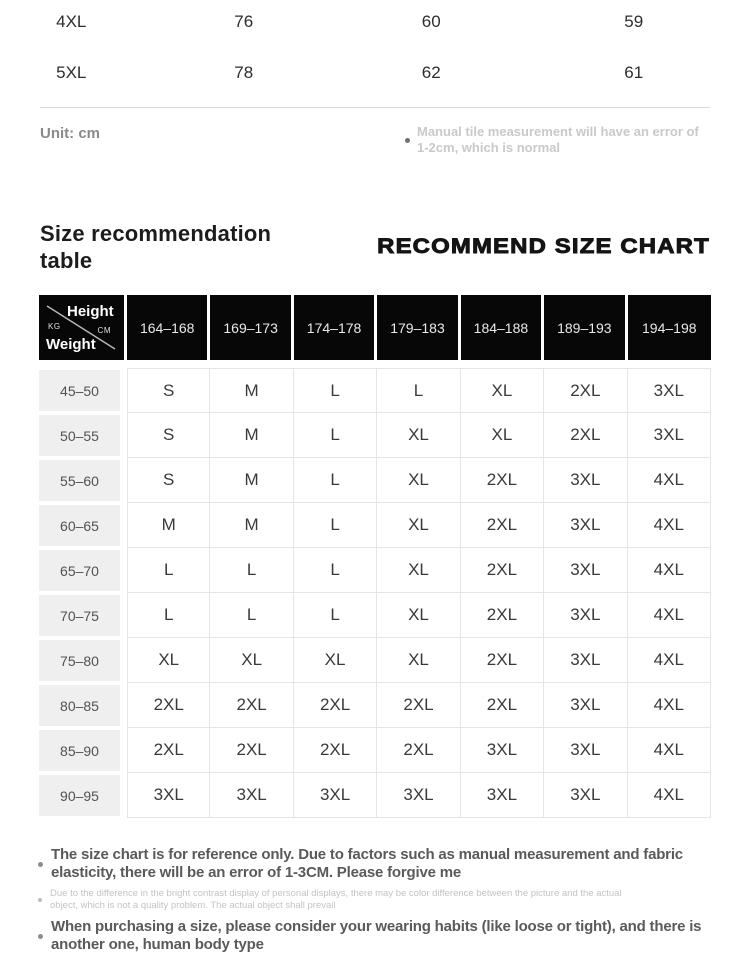 This screenshot has height=956, width=750. I want to click on height-header-cell: 164–168, so click(169, 327).